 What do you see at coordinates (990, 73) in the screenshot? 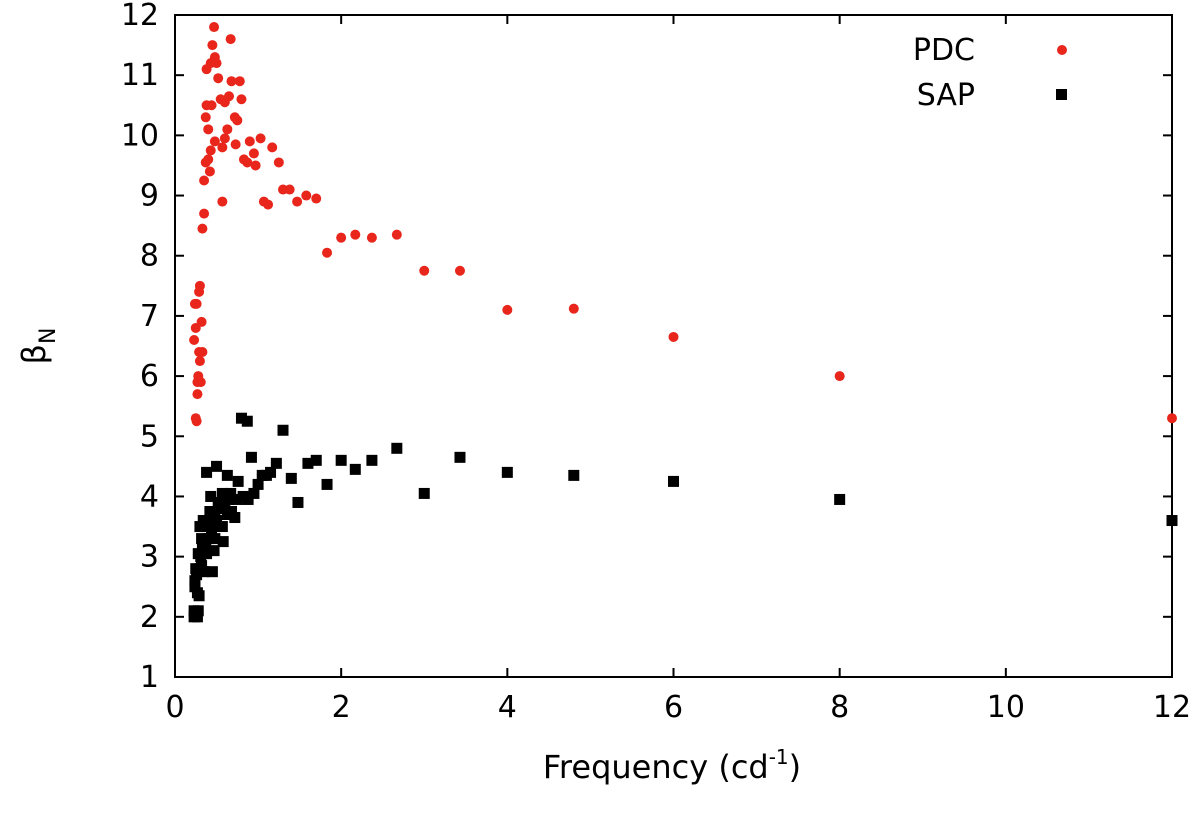
I see `legend: PDC SAP` at bounding box center [990, 73].